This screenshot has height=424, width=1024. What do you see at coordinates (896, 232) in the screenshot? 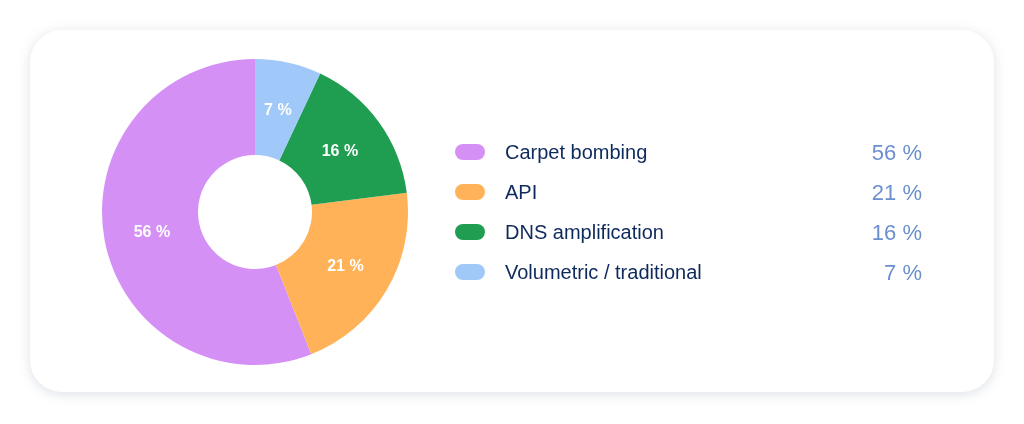
I see `text: 16 %` at bounding box center [896, 232].